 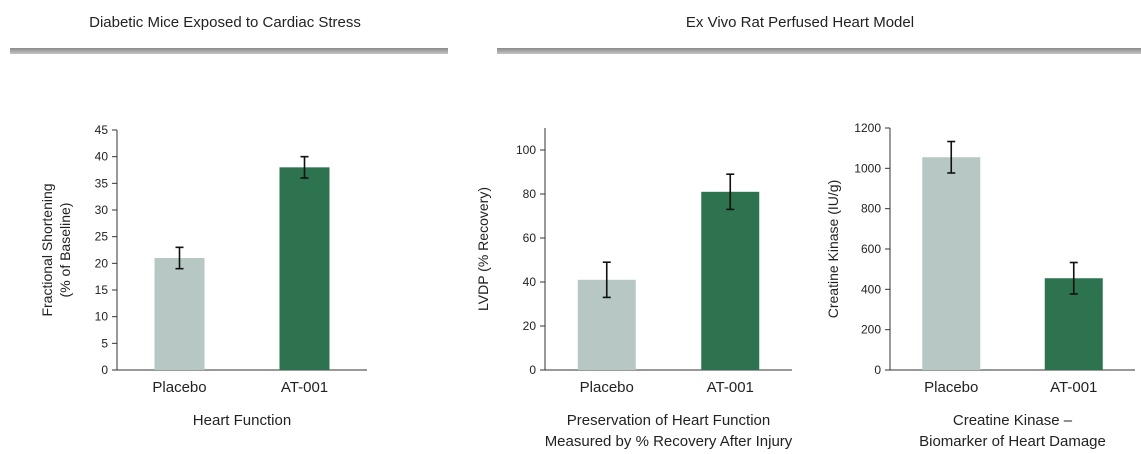 I want to click on chart2-y-label: LVDP (% Recovery), so click(x=483, y=249).